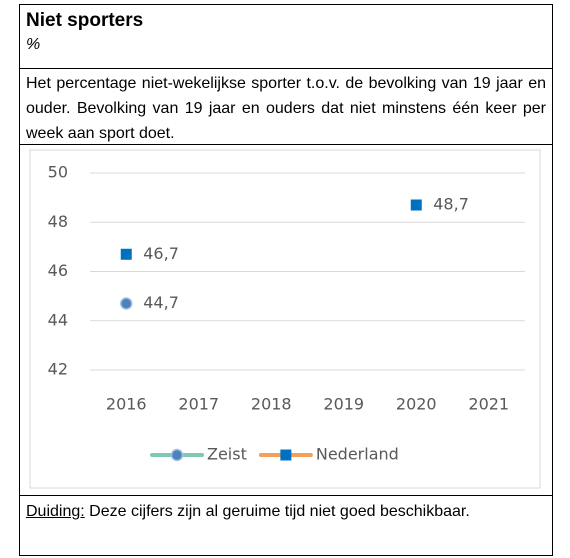 This screenshot has height=558, width=570. Describe the element at coordinates (58, 319) in the screenshot. I see `y-tick-label: 44` at that location.